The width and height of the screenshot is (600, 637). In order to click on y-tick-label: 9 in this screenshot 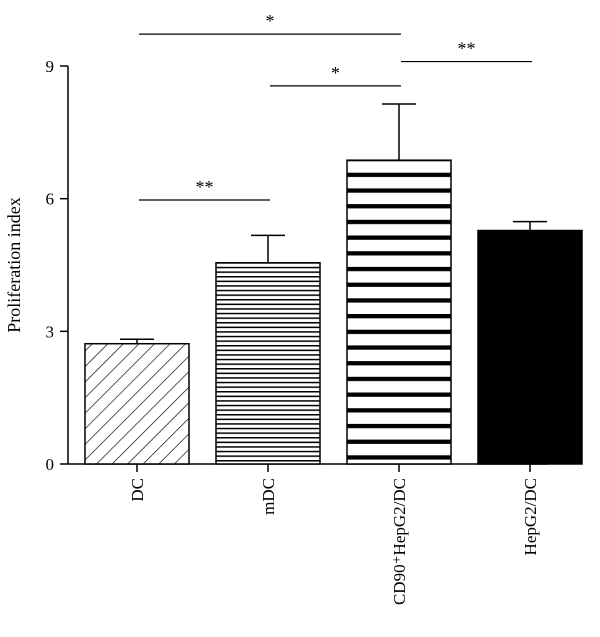, I will do `click(50, 66)`.